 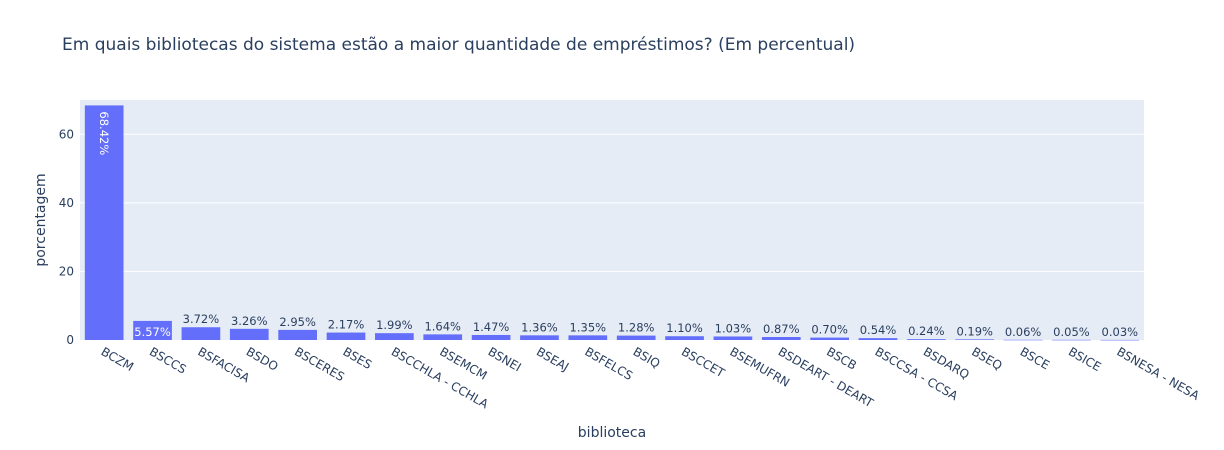 I want to click on bar-value-label: 0.19%, so click(x=974, y=331).